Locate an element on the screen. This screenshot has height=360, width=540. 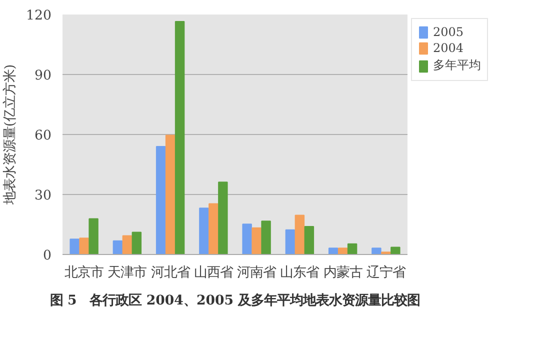
y-tick-label: 120 is located at coordinates (39, 16).